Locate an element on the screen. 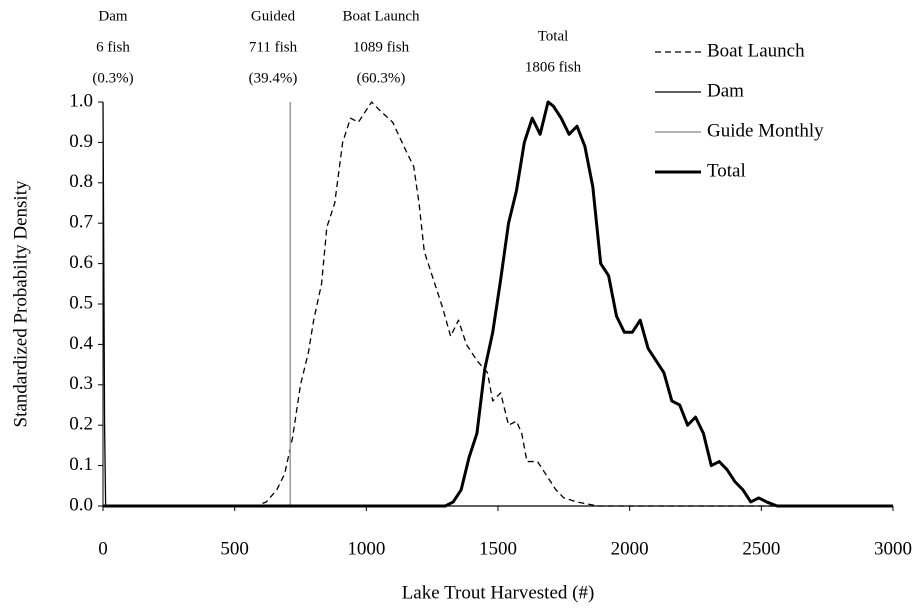  y-tick-label: 0.1 is located at coordinates (81, 464).